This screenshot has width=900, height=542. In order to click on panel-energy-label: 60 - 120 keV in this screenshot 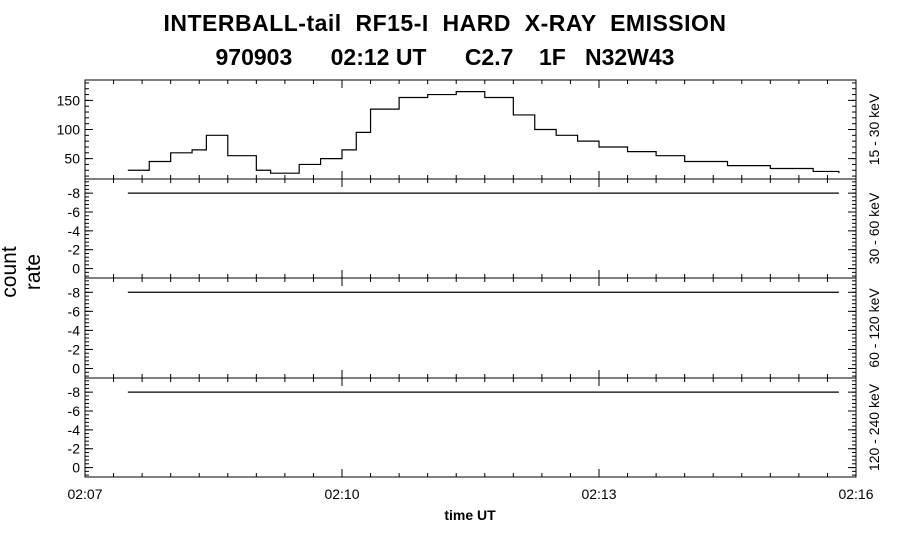, I will do `click(874, 328)`.